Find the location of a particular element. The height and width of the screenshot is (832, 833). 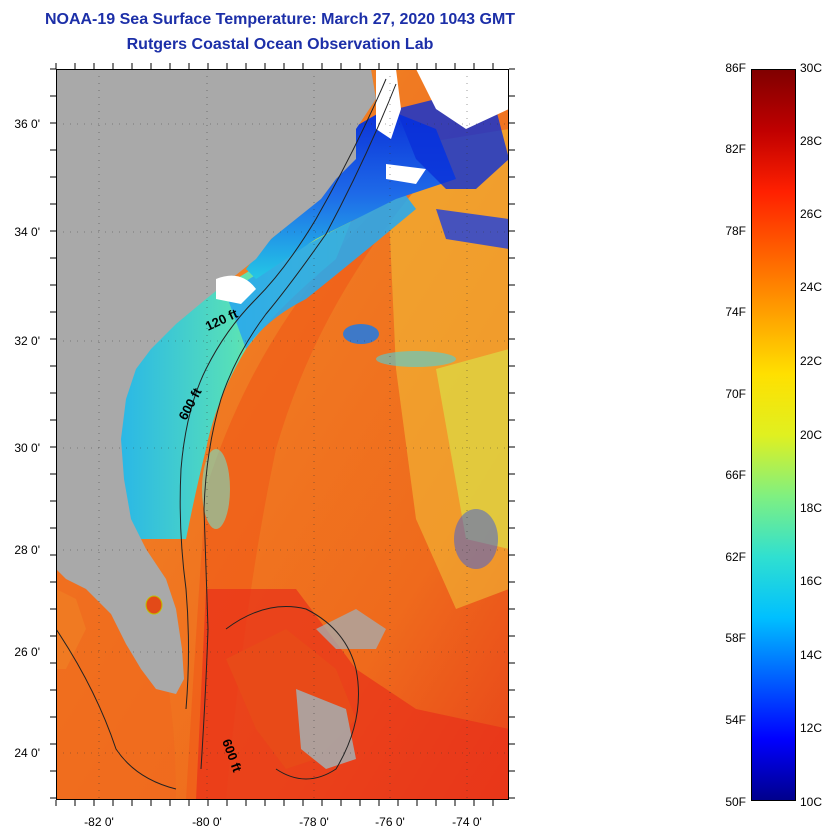

colorbar-c-14: 14C is located at coordinates (811, 655).